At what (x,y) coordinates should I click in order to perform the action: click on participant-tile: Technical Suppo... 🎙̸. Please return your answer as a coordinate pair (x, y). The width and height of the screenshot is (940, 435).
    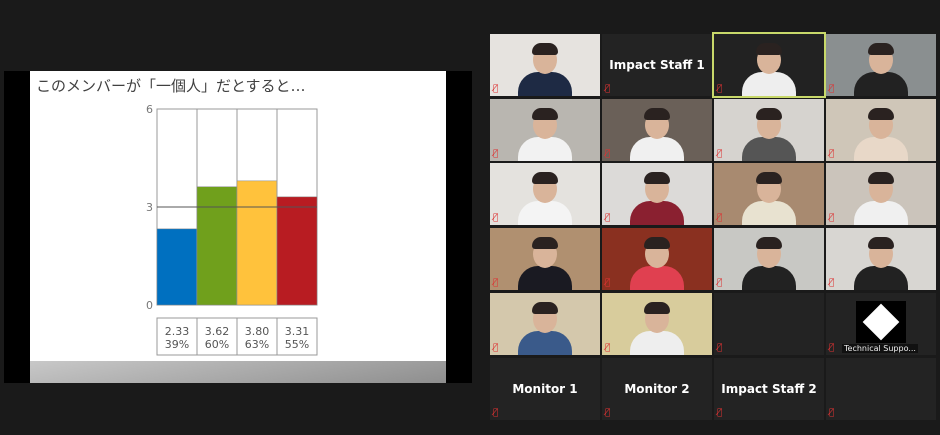
    Looking at the image, I should click on (881, 324).